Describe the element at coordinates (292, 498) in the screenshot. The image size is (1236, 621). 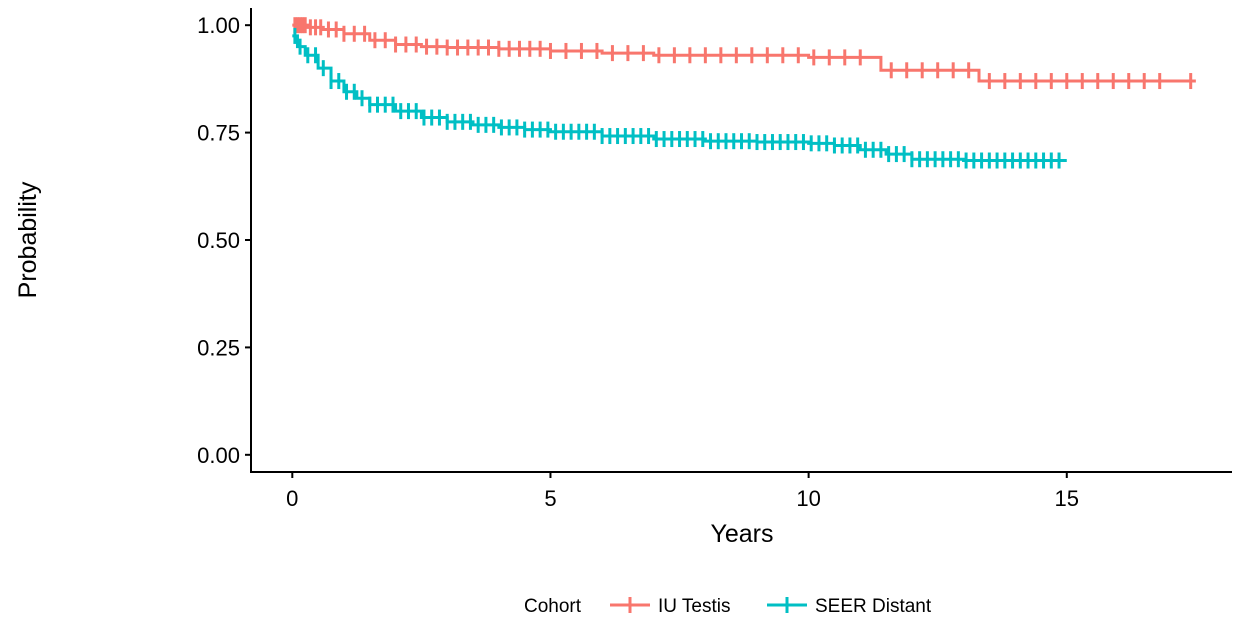
I see `x-tick-label: 0` at that location.